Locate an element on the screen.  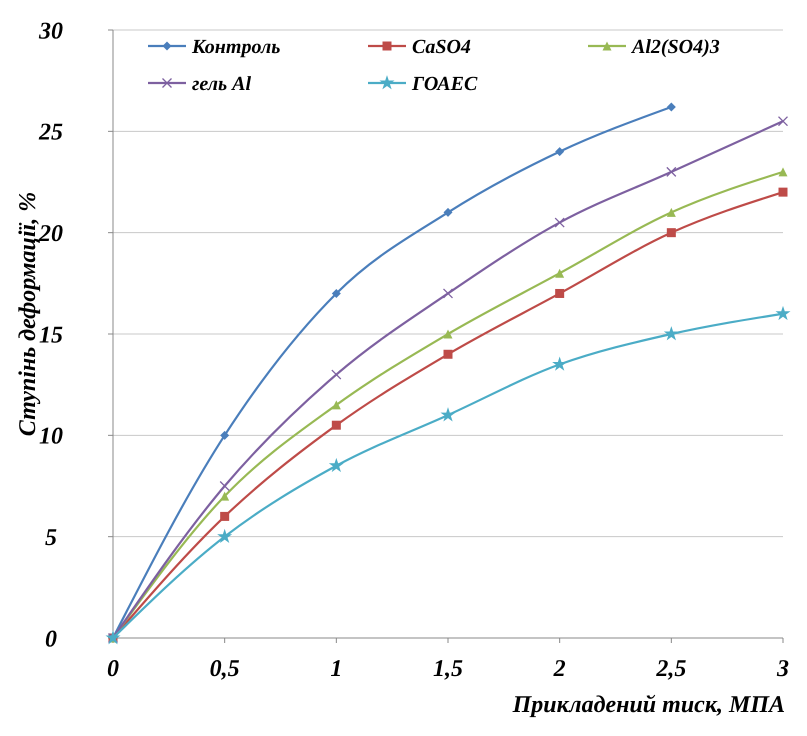
x-tick-label: 2,5 is located at coordinates (670, 669).